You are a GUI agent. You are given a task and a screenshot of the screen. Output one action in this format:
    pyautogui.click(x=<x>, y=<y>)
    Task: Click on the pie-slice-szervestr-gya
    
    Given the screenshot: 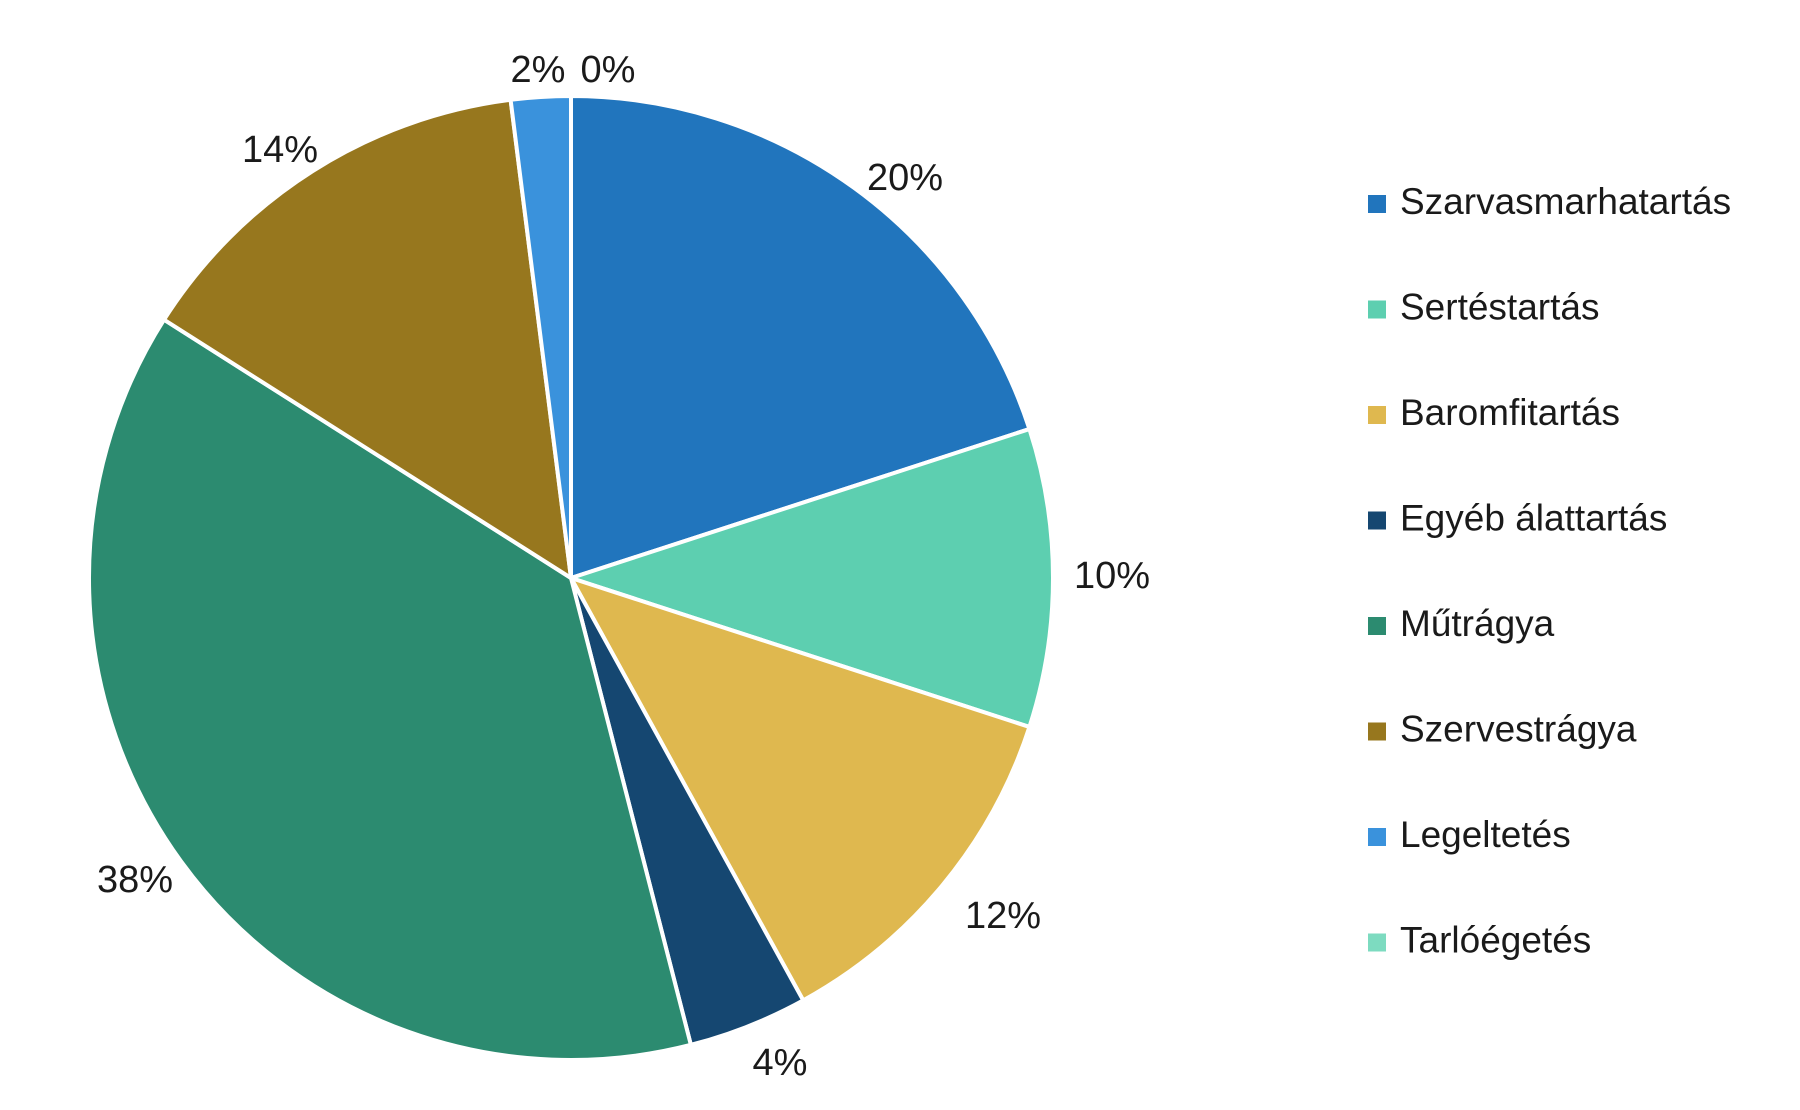 What is the action you would take?
    pyautogui.click(x=367, y=338)
    